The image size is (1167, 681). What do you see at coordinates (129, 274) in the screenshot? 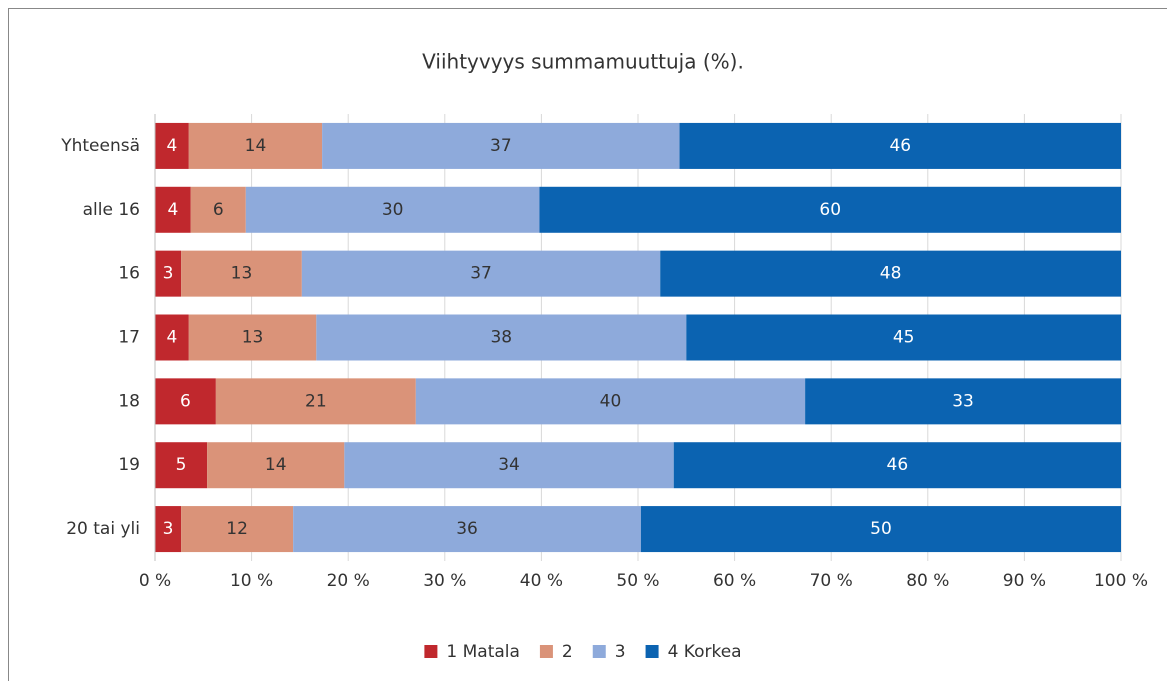
I see `y-tick-label: 16` at bounding box center [129, 274].